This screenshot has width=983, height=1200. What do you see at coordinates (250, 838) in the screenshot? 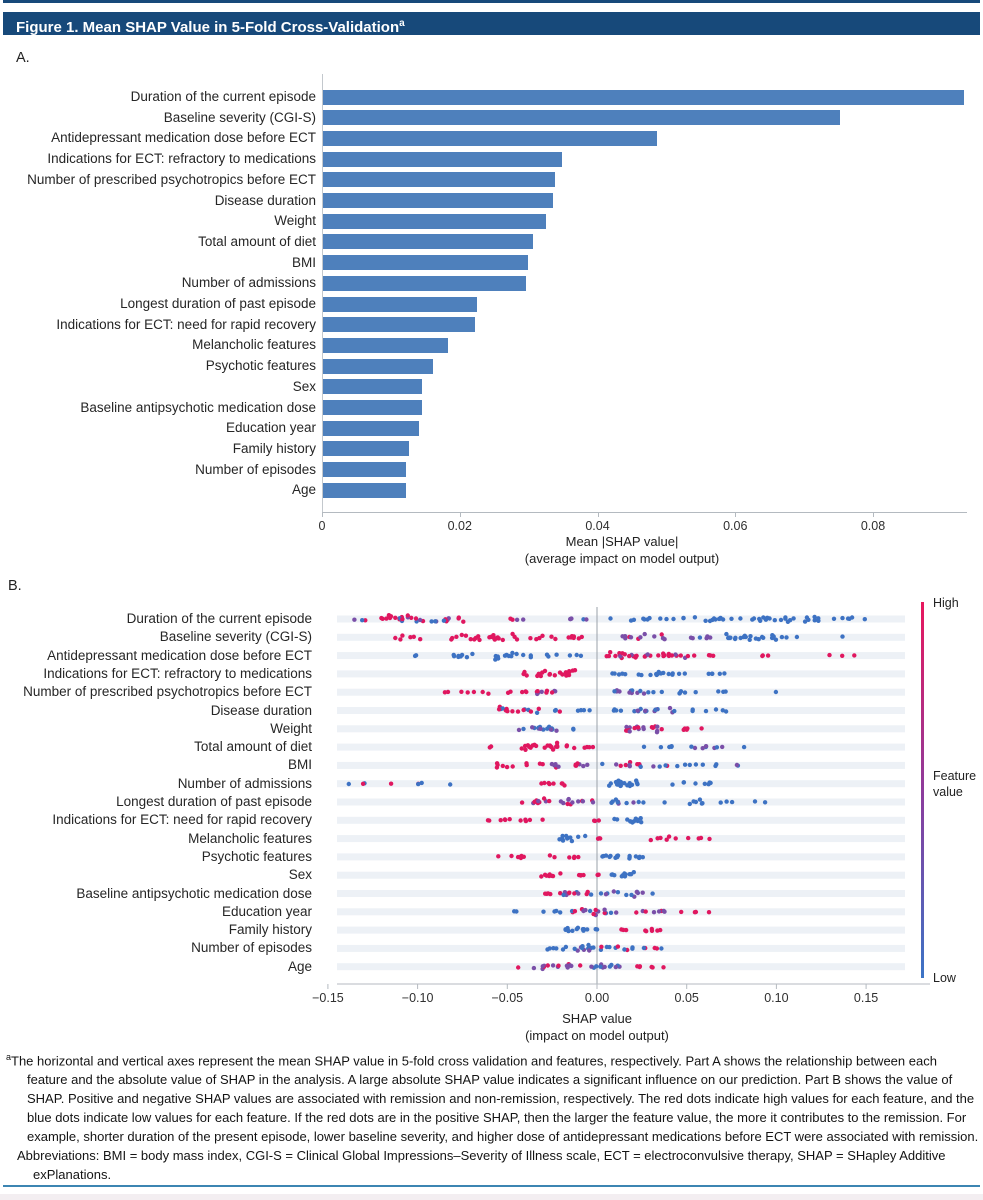
I see `feature-label: Melancholic features` at bounding box center [250, 838].